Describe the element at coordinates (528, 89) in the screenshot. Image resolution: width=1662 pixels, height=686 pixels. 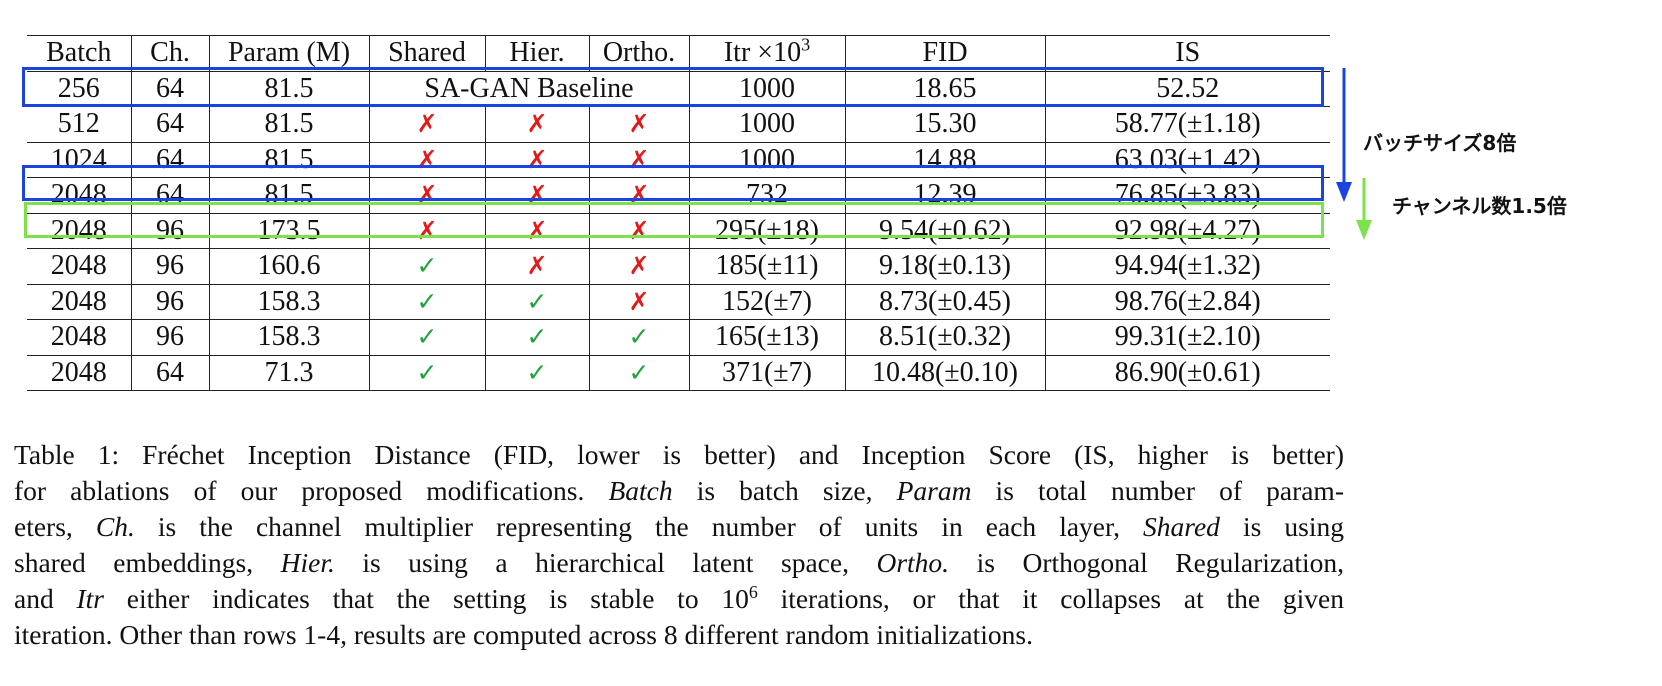
I see `cell-baseline-label: SA-GAN Baseline` at that location.